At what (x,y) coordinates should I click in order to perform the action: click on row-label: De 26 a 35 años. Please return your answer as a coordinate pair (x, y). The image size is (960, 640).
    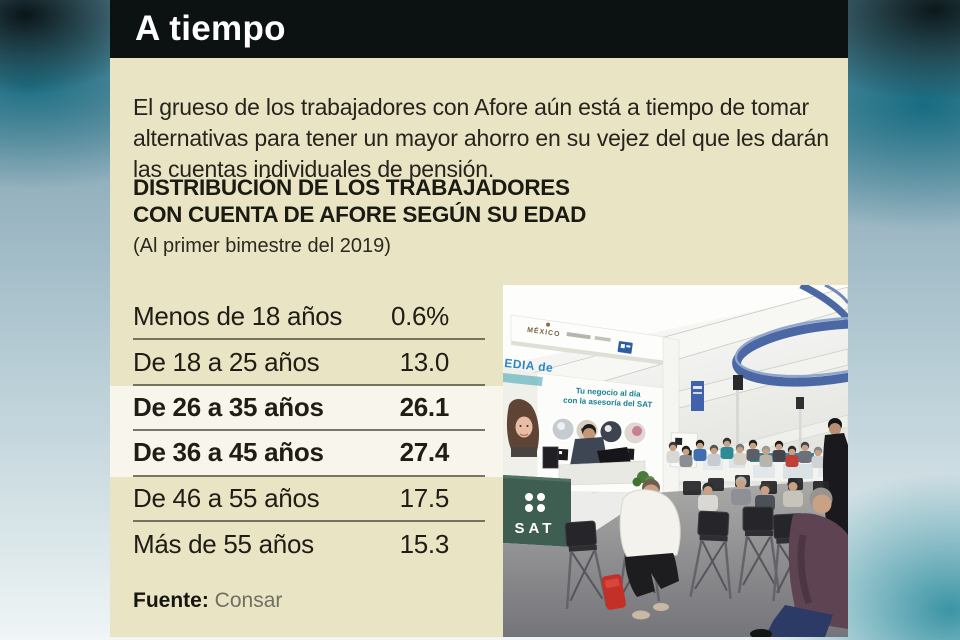
    Looking at the image, I should click on (228, 406).